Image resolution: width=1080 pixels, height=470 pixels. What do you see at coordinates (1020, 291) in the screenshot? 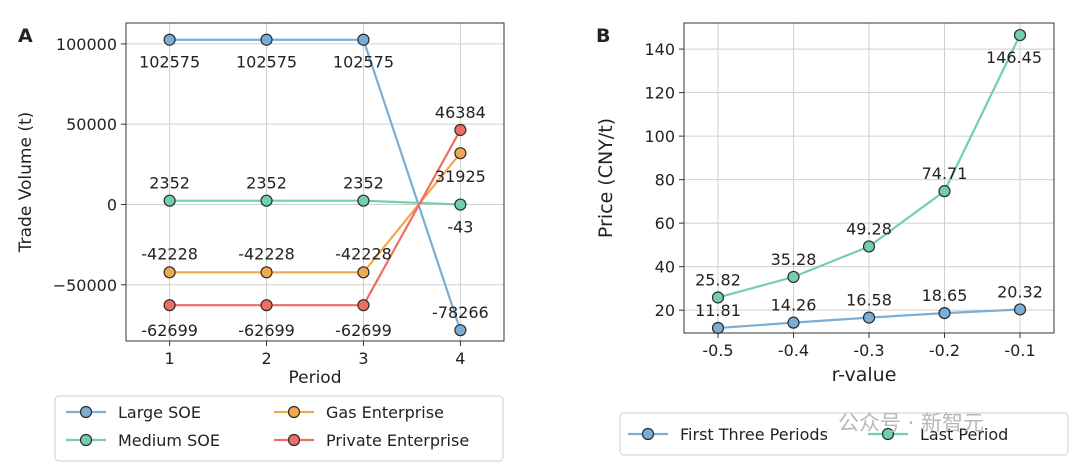
I see `data-label: 20.32` at bounding box center [1020, 291].